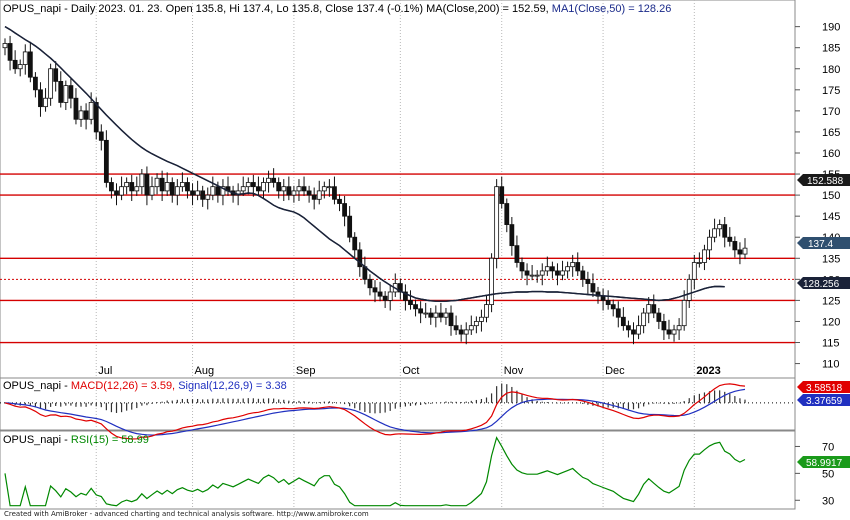 The width and height of the screenshot is (850, 520). I want to click on svg-text: 152.588, so click(825, 181).